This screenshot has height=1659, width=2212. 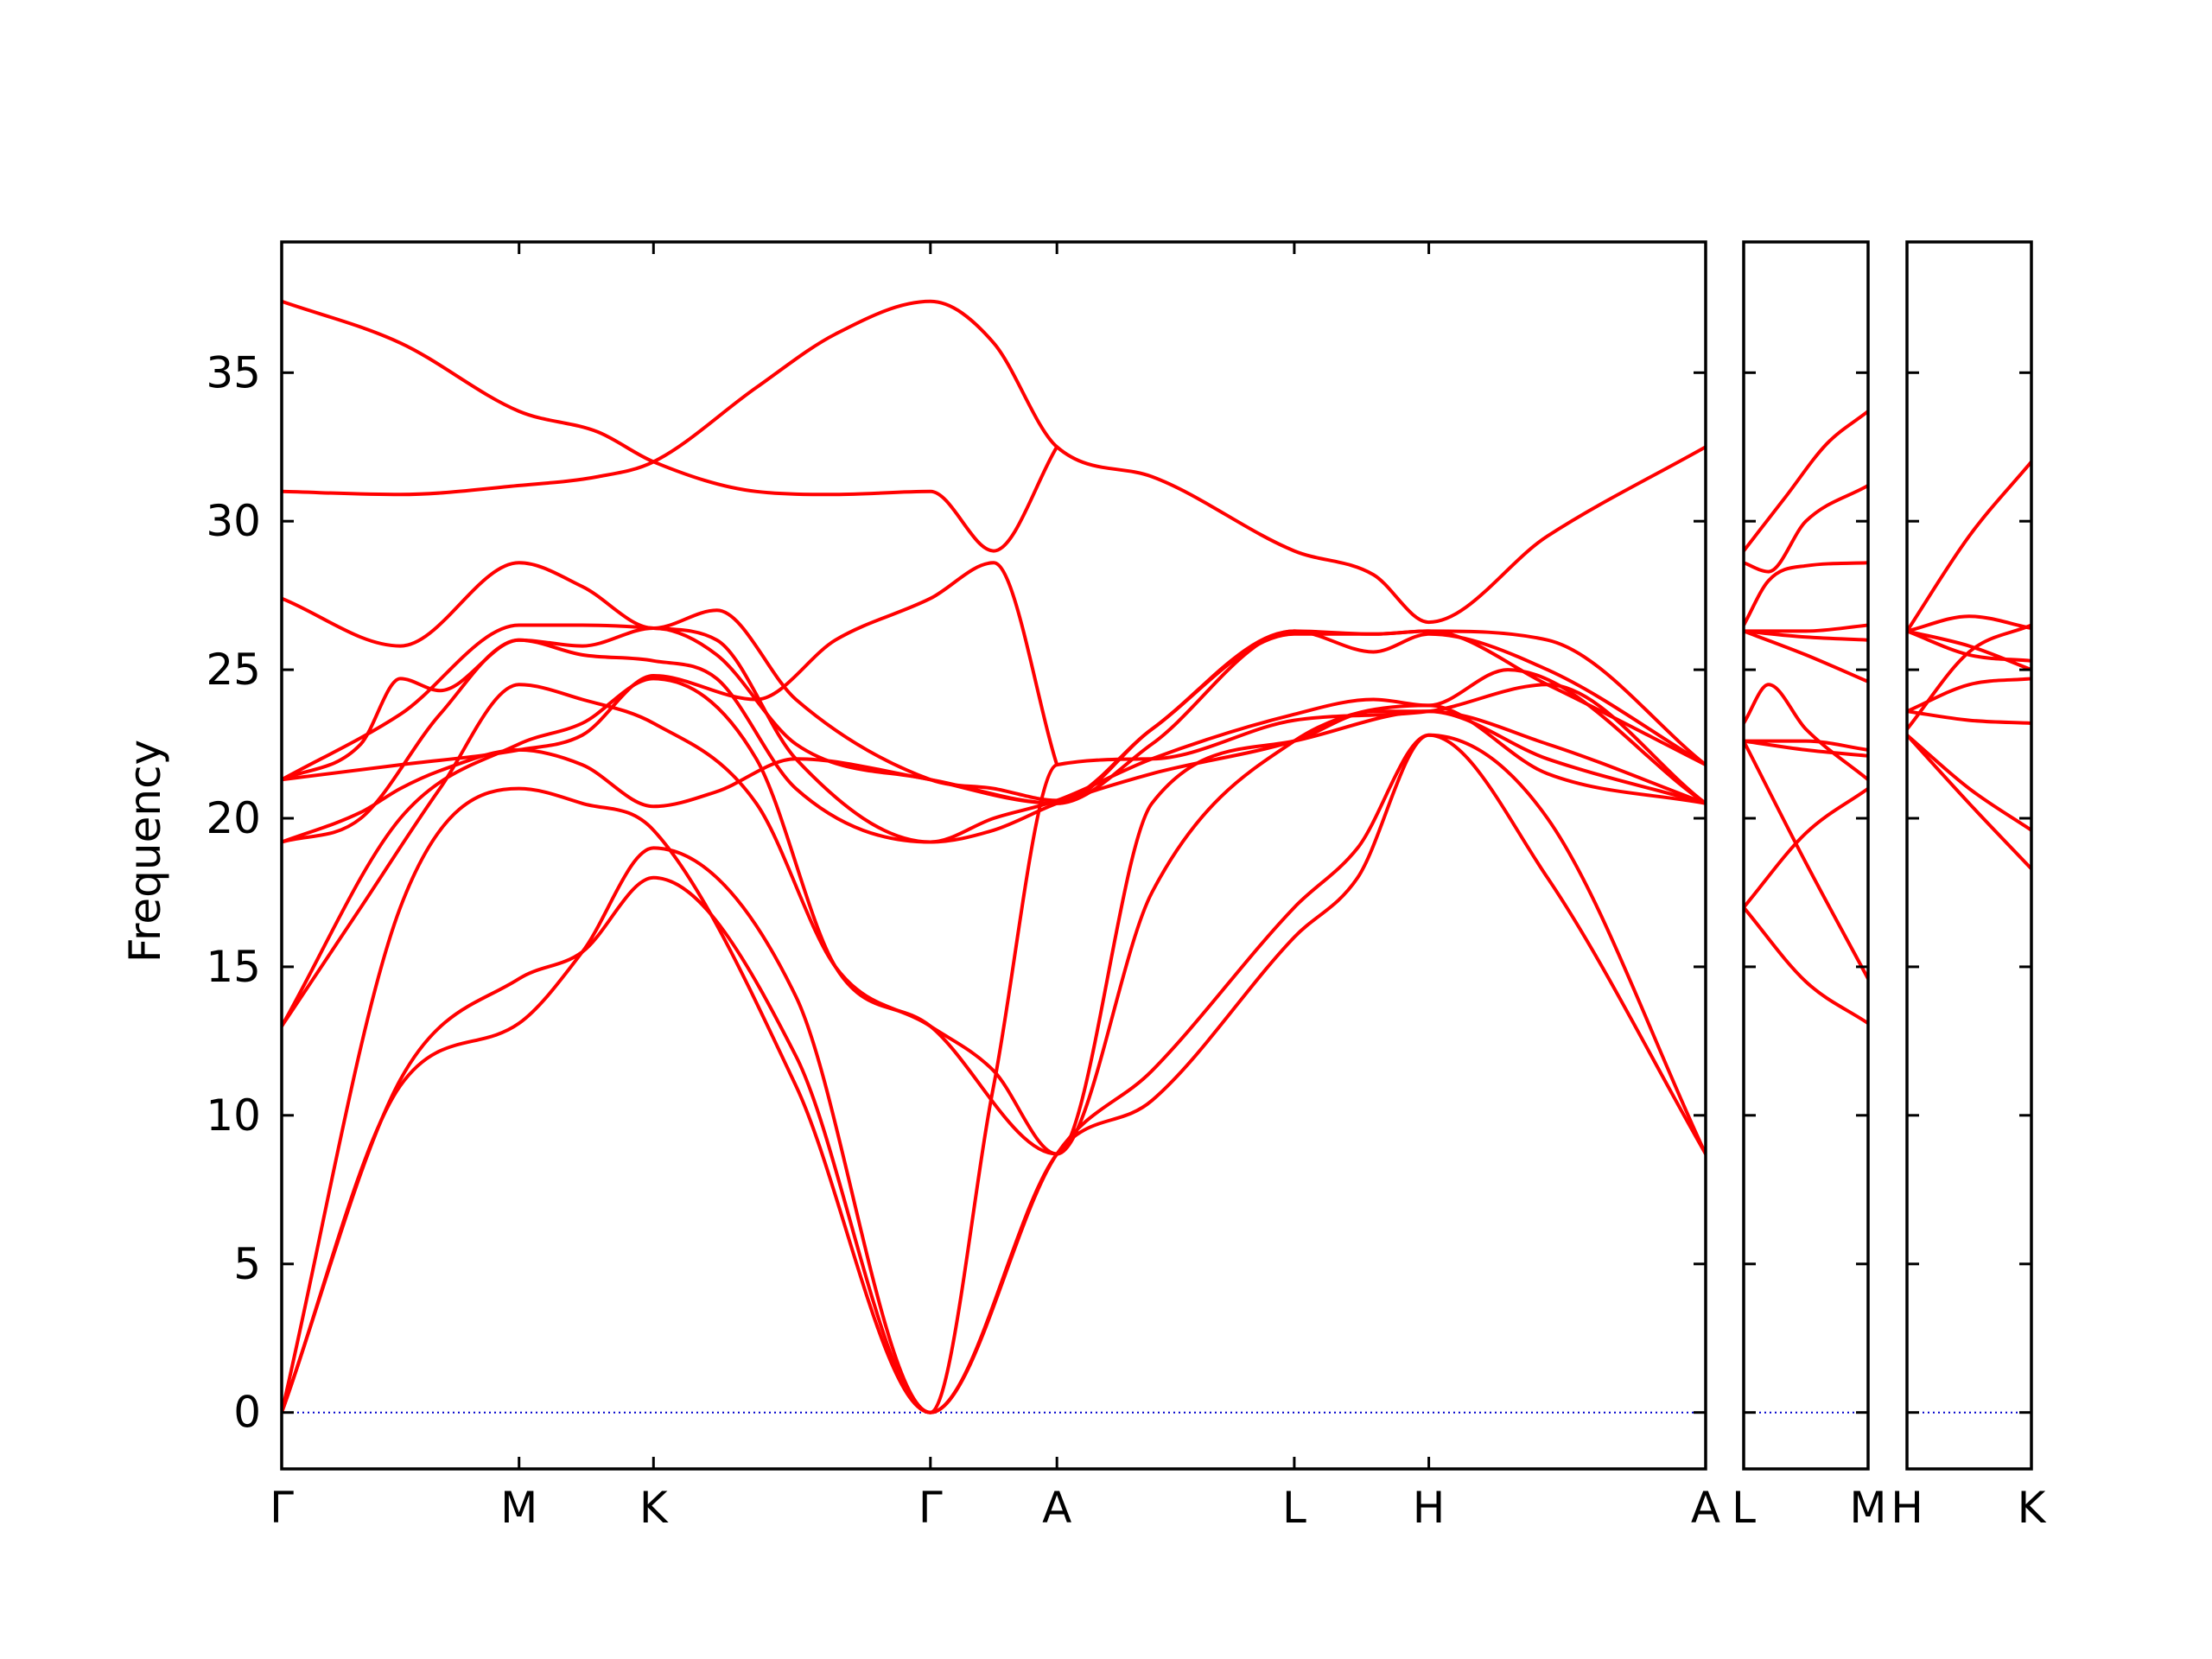 I want to click on y-axis-label: Frequency, so click(x=145, y=851).